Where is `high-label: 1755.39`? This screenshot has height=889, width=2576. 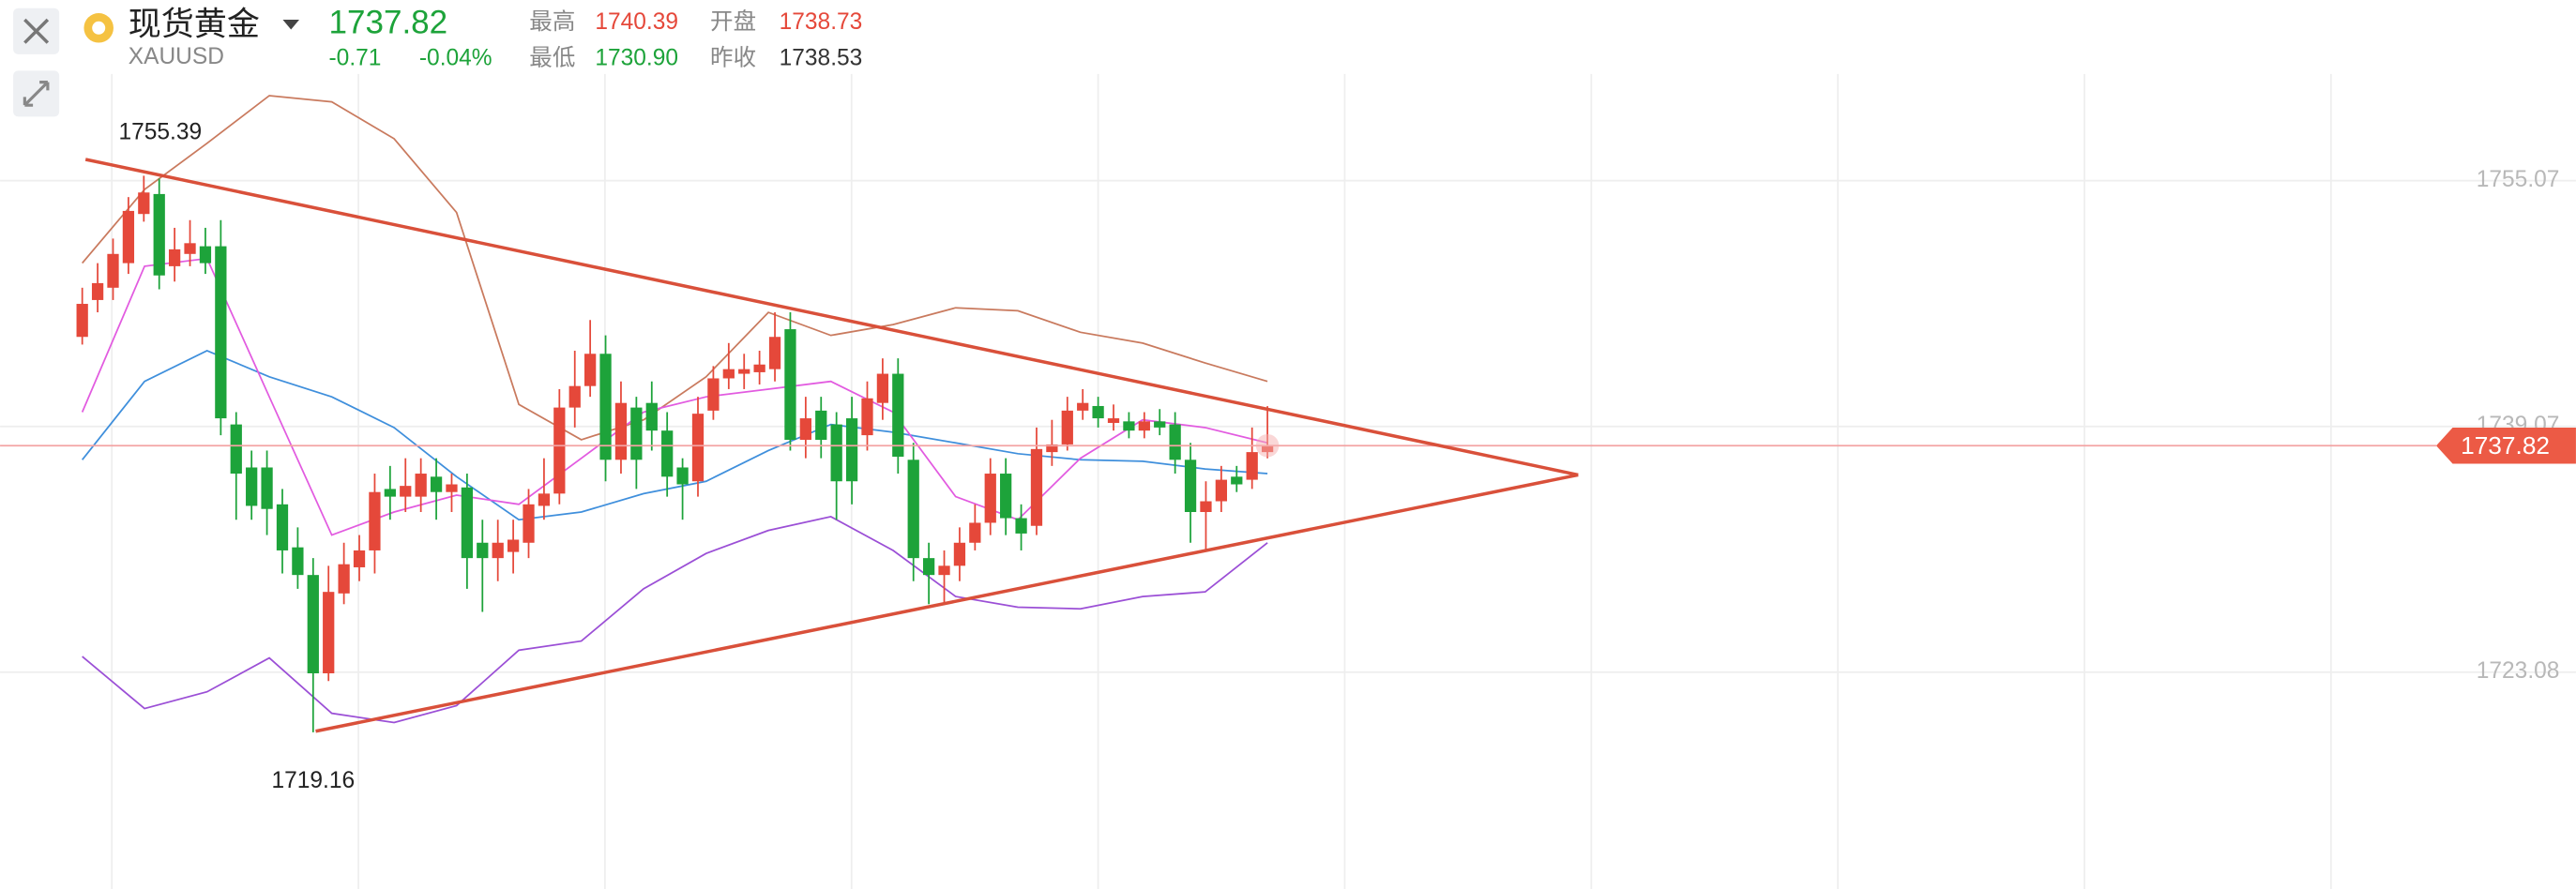 high-label: 1755.39 is located at coordinates (161, 131).